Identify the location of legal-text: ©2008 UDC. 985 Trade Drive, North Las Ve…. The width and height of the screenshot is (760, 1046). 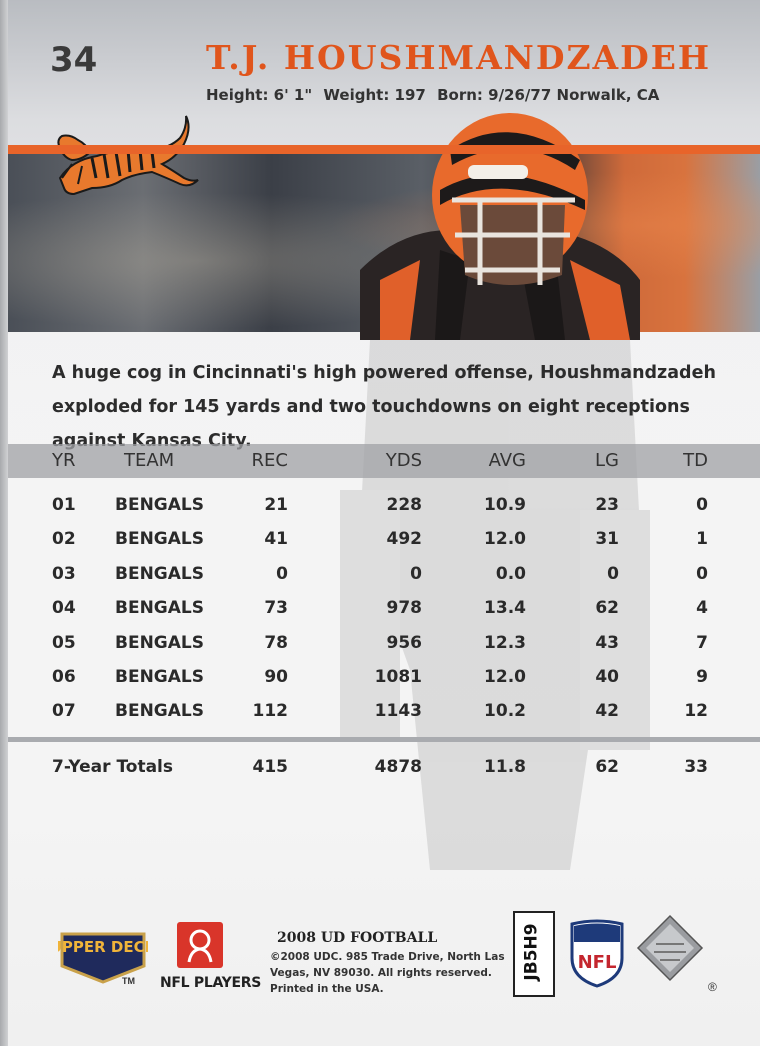
(387, 973).